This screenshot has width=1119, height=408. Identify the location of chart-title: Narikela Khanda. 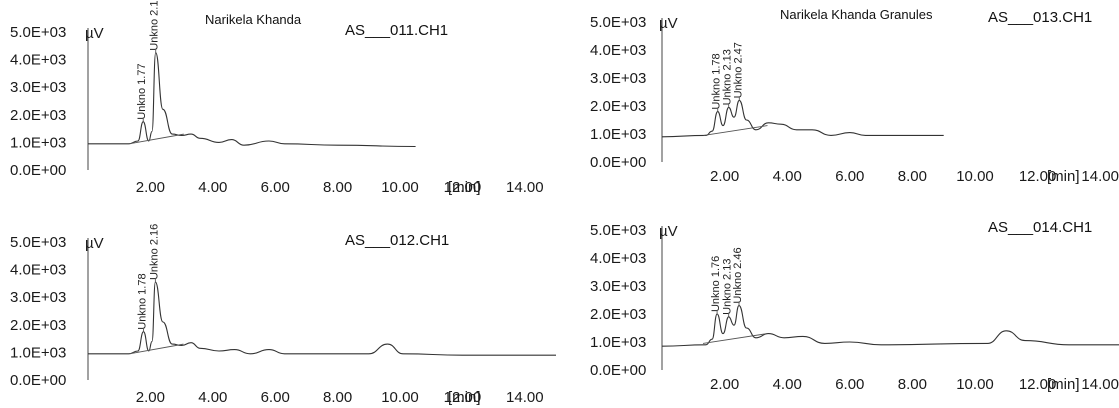
(253, 19).